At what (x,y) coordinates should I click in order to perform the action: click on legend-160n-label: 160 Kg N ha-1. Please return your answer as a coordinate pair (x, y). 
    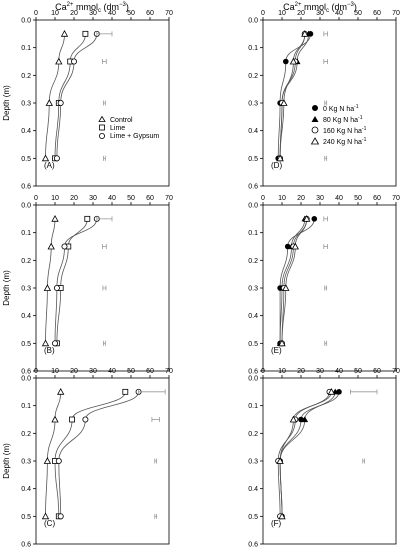
    Looking at the image, I should click on (345, 130).